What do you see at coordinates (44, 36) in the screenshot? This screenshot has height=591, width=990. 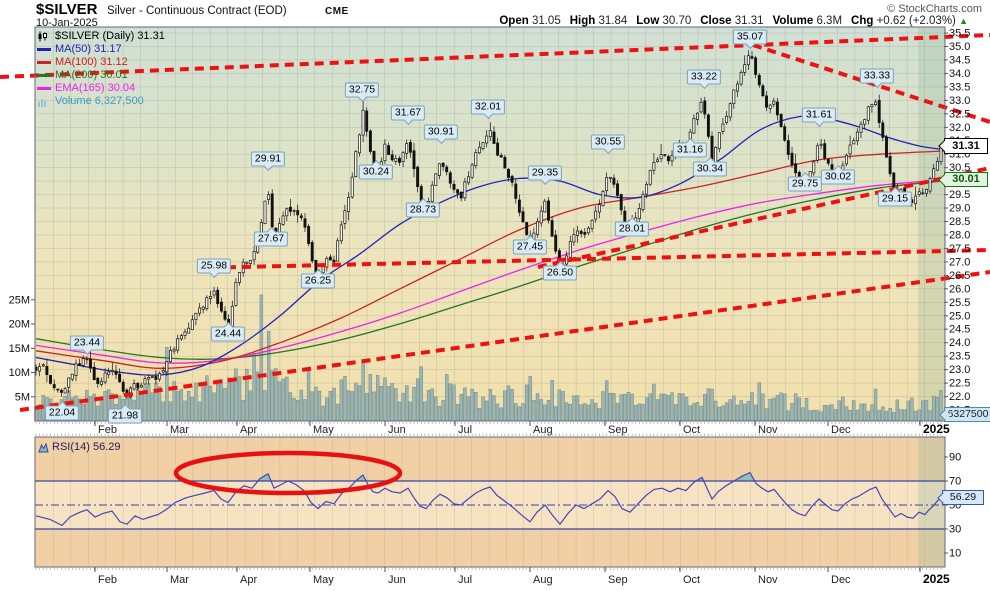 I see `candles-icon` at bounding box center [44, 36].